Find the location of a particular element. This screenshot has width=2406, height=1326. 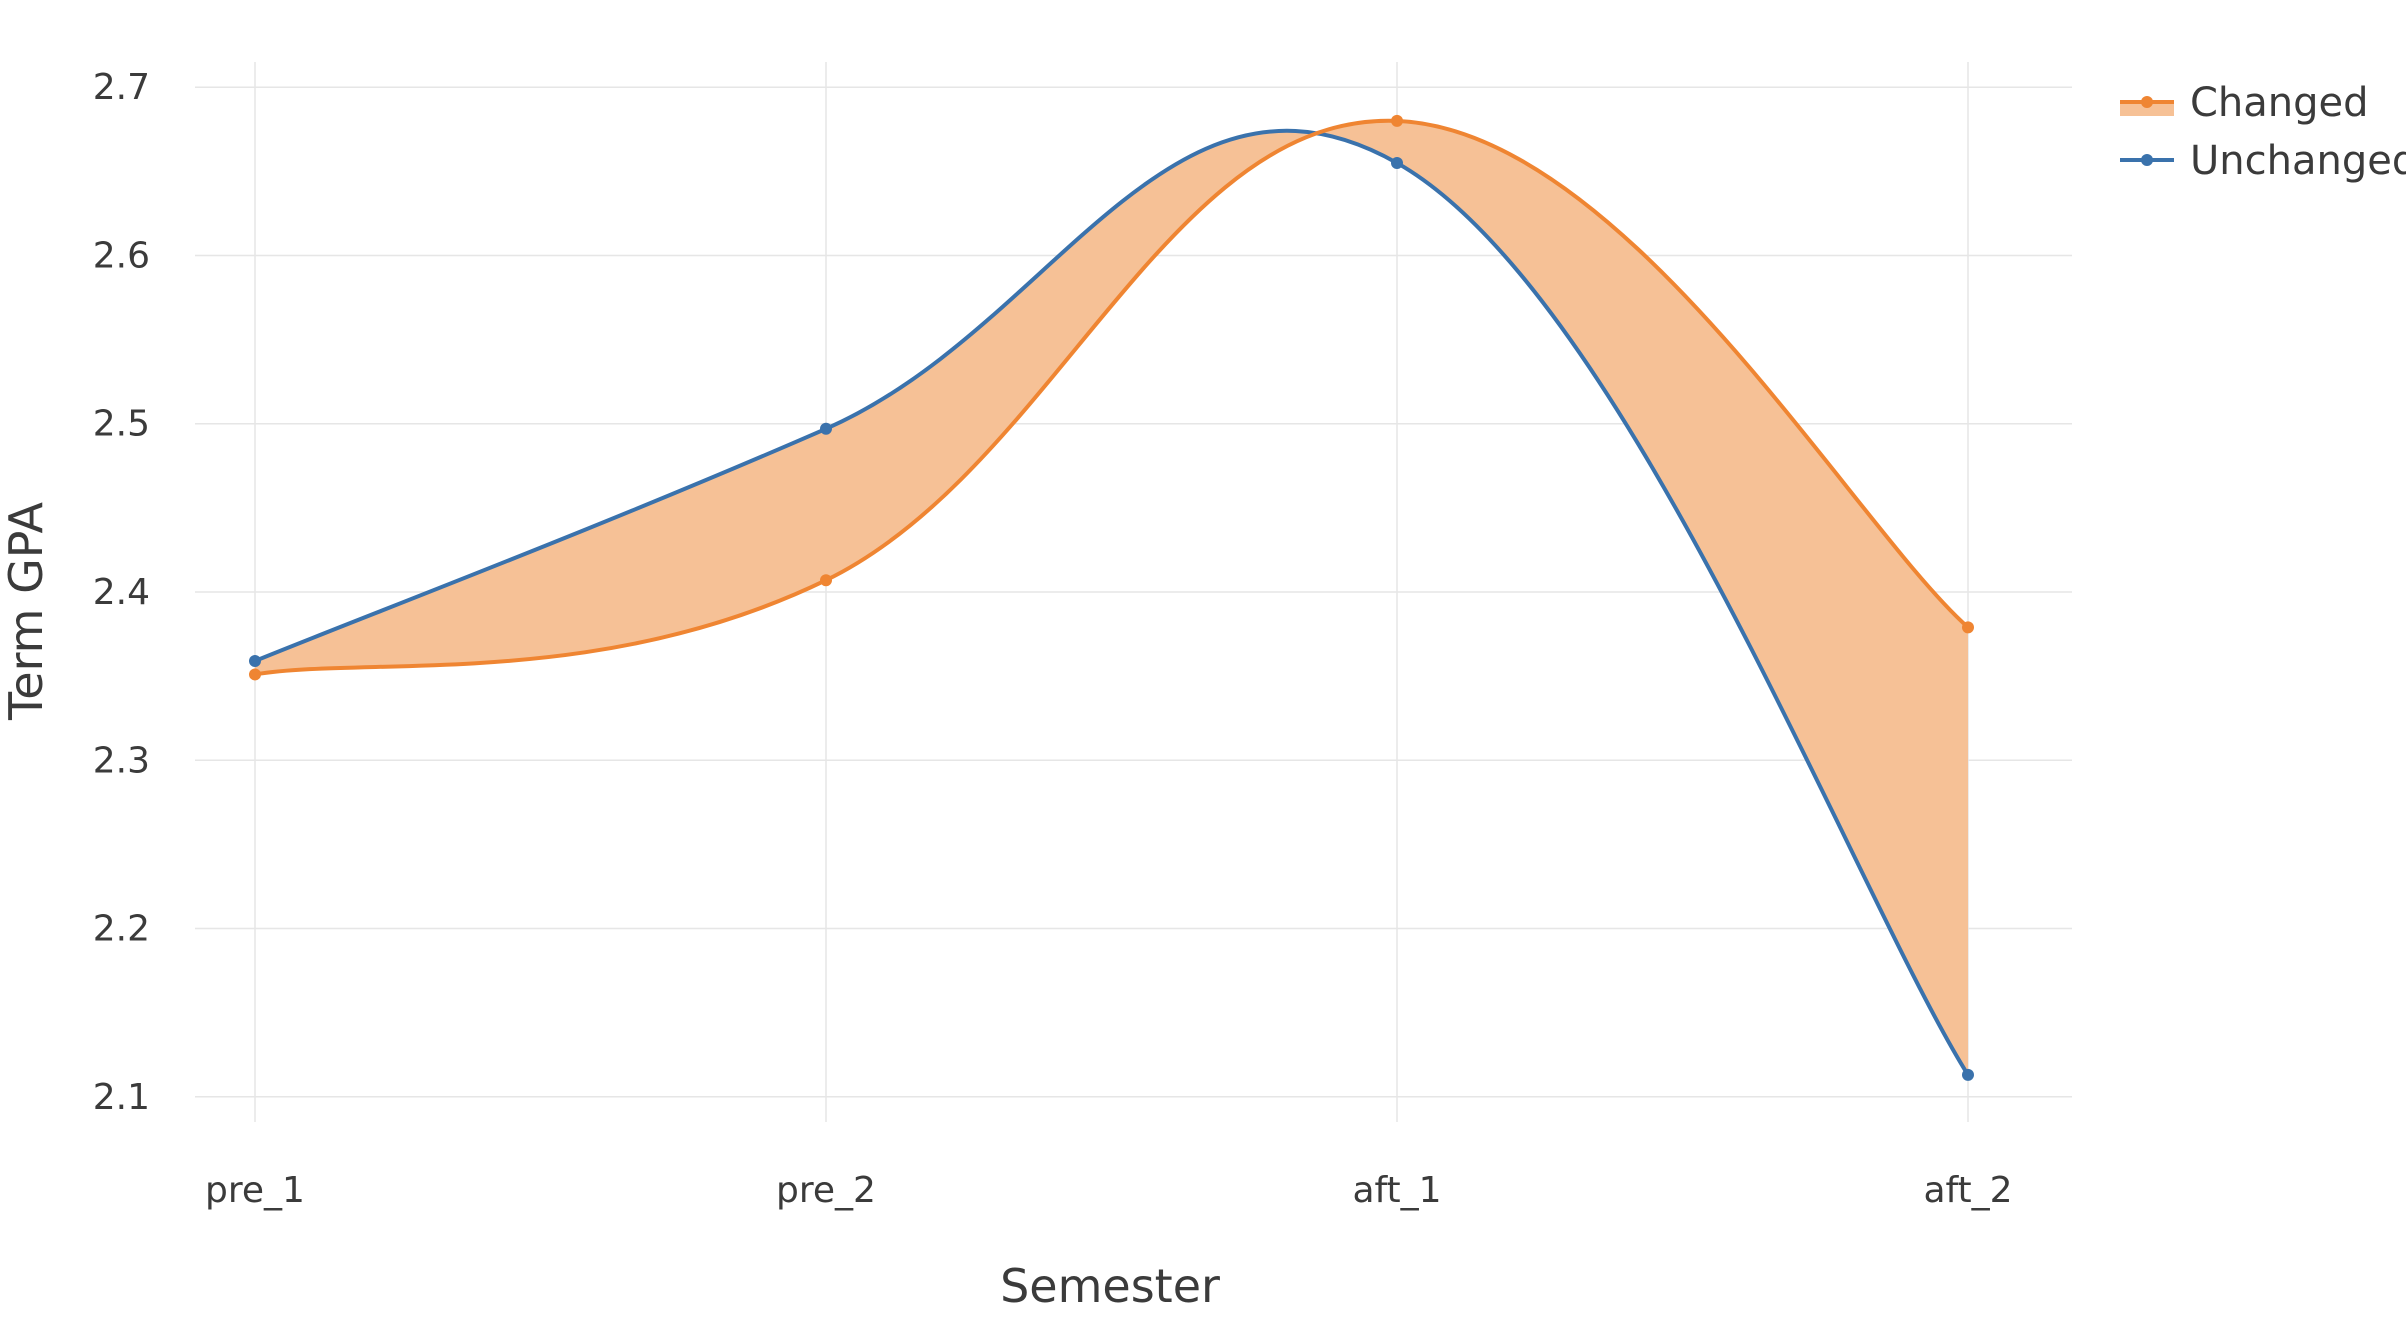

y-tick-label: 2.7 is located at coordinates (121, 87).